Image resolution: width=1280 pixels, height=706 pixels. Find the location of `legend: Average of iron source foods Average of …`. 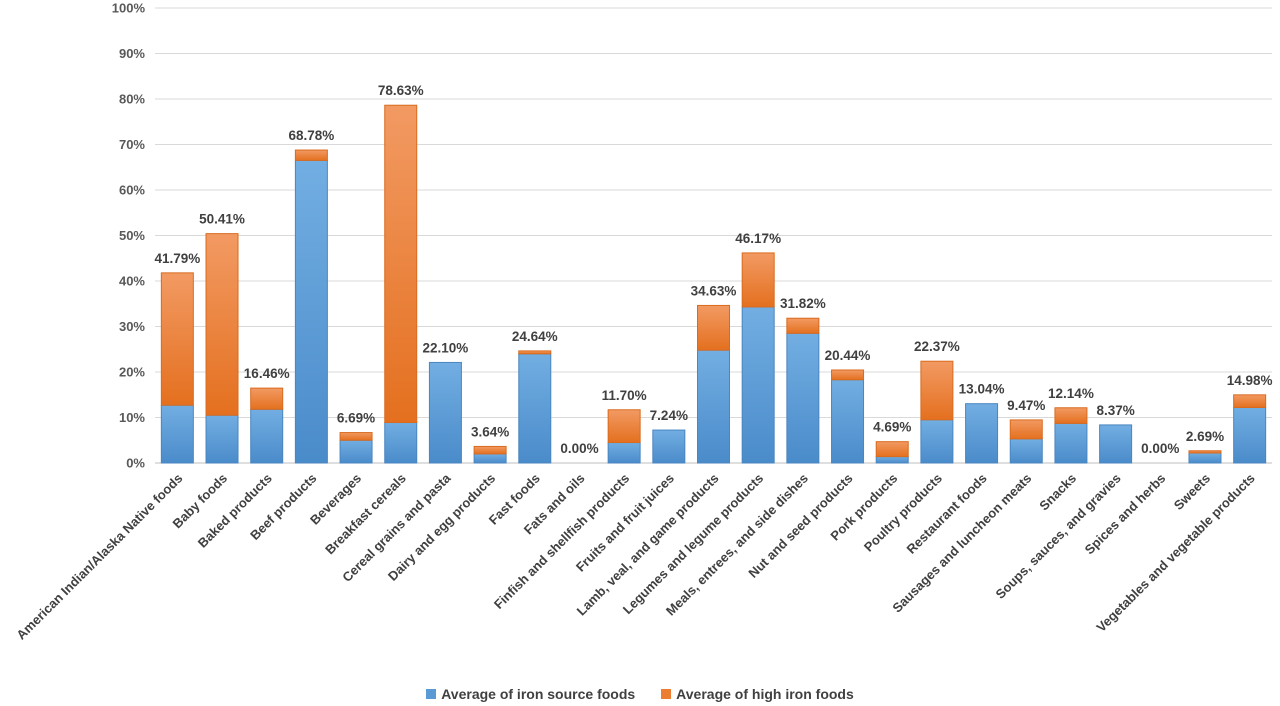

legend: Average of iron source foods Average of … is located at coordinates (640, 694).